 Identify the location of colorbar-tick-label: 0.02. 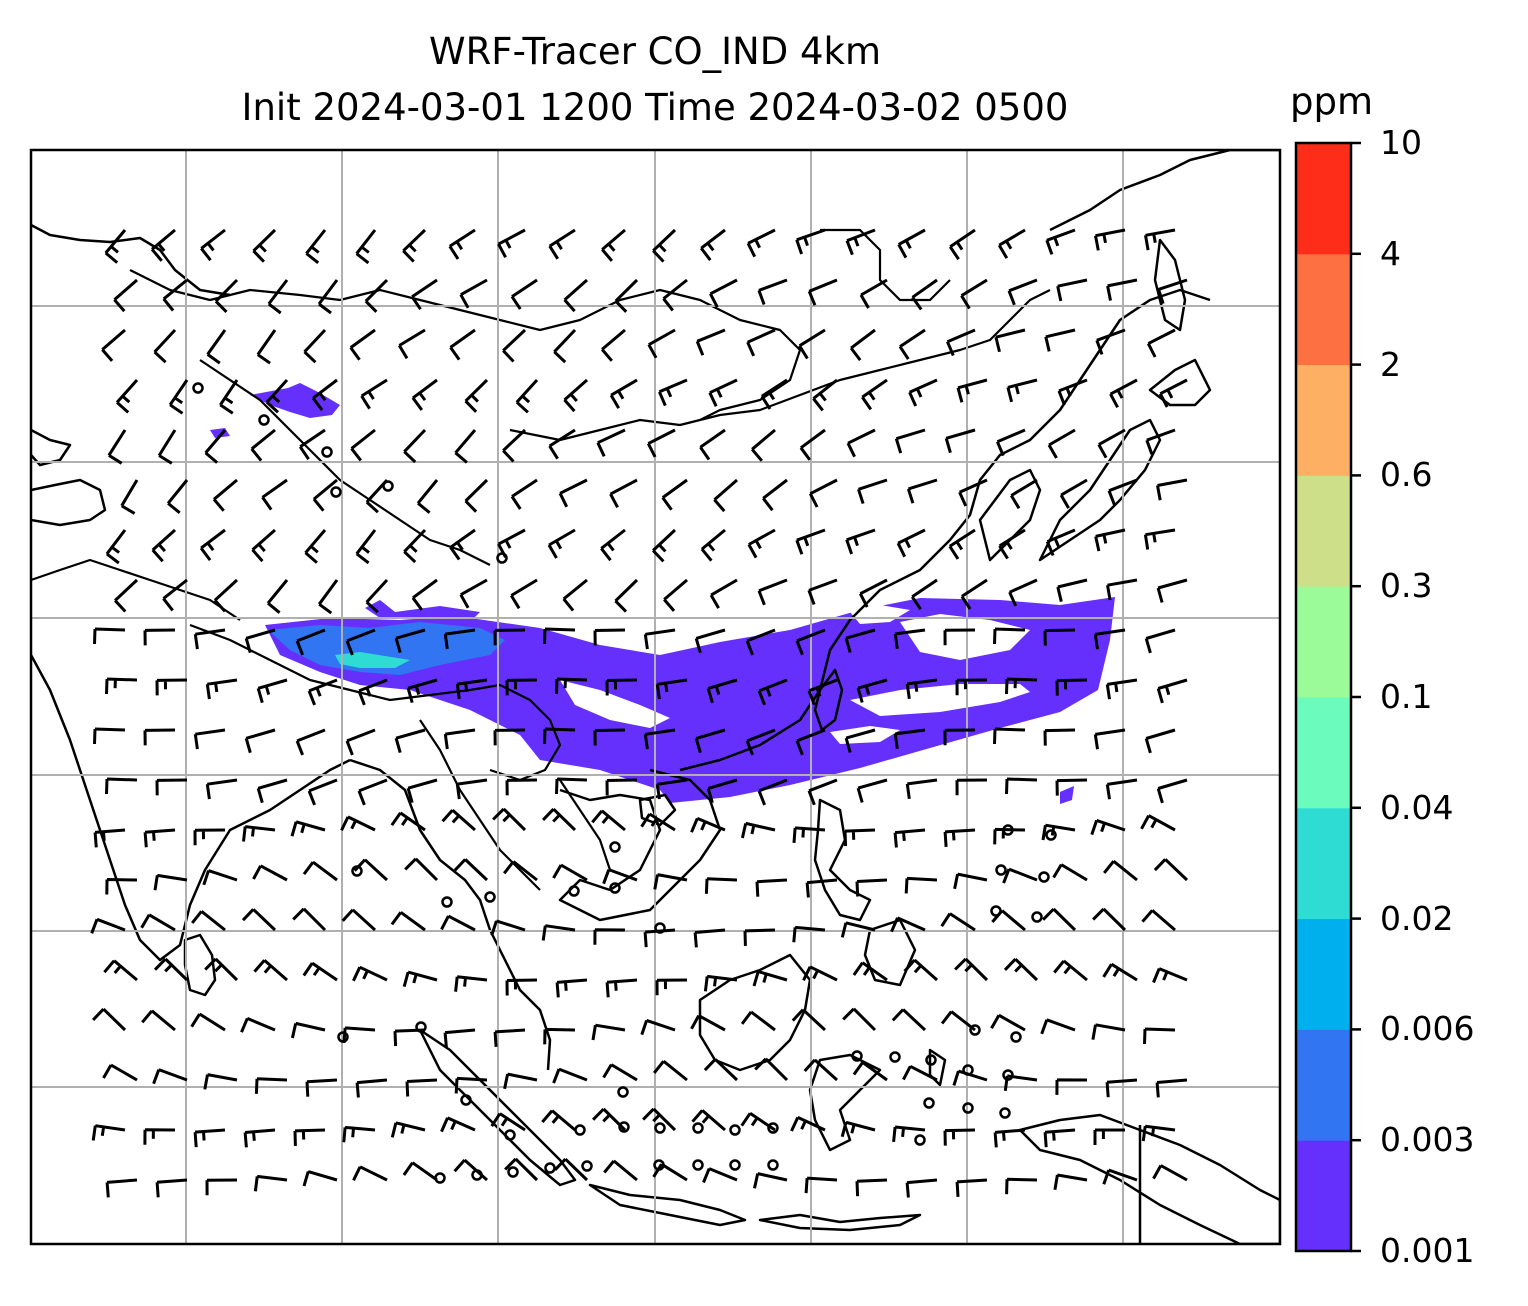
(1417, 918).